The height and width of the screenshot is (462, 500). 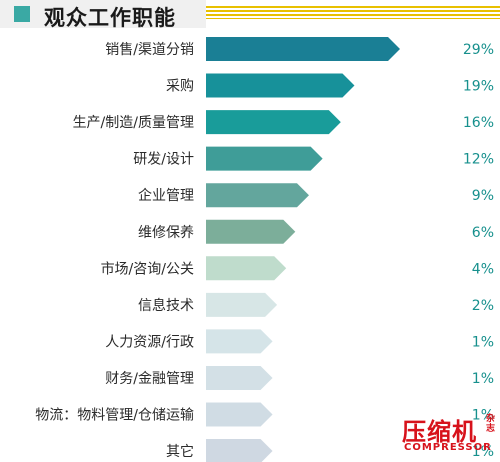 I want to click on header-marker, so click(x=22, y=14).